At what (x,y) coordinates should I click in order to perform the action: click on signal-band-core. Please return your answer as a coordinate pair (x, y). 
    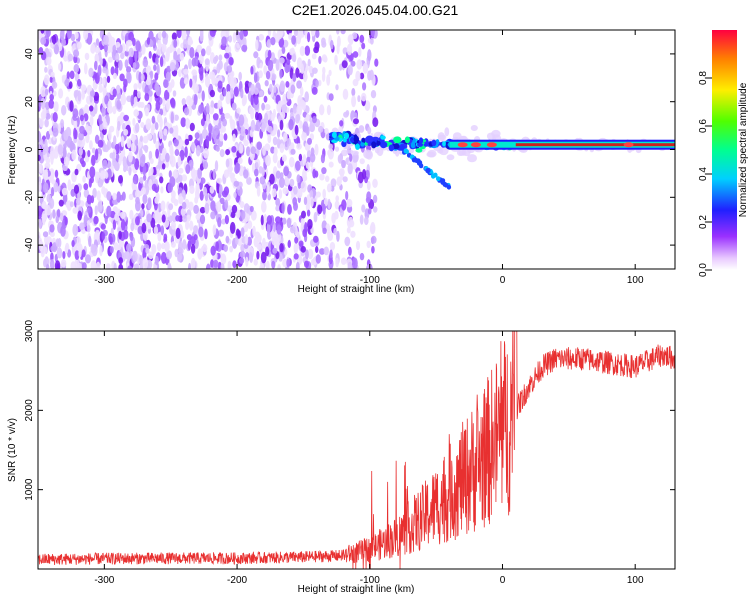
    Looking at the image, I should click on (595, 145).